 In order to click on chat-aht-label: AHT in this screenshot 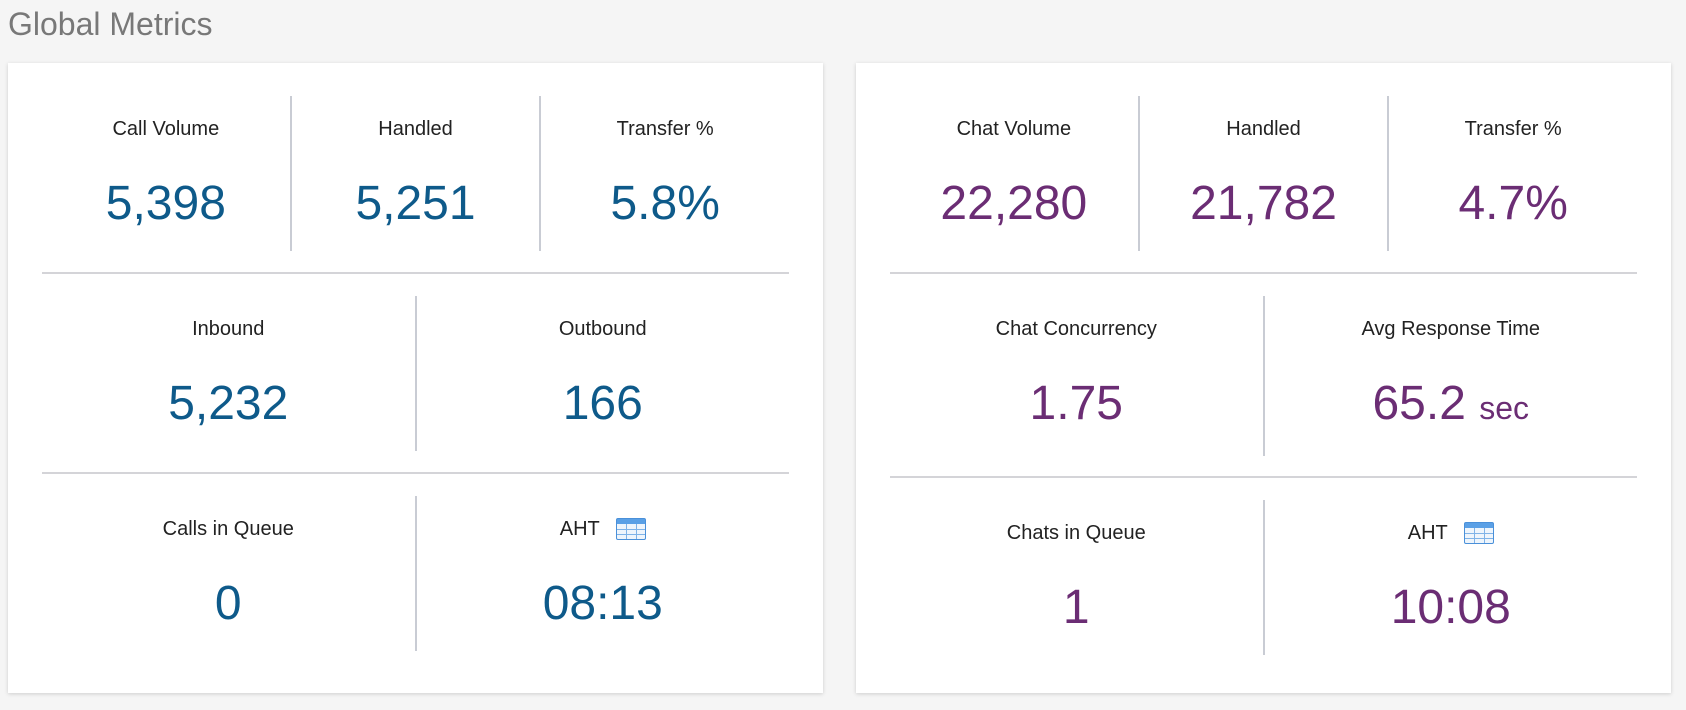, I will do `click(1427, 533)`.